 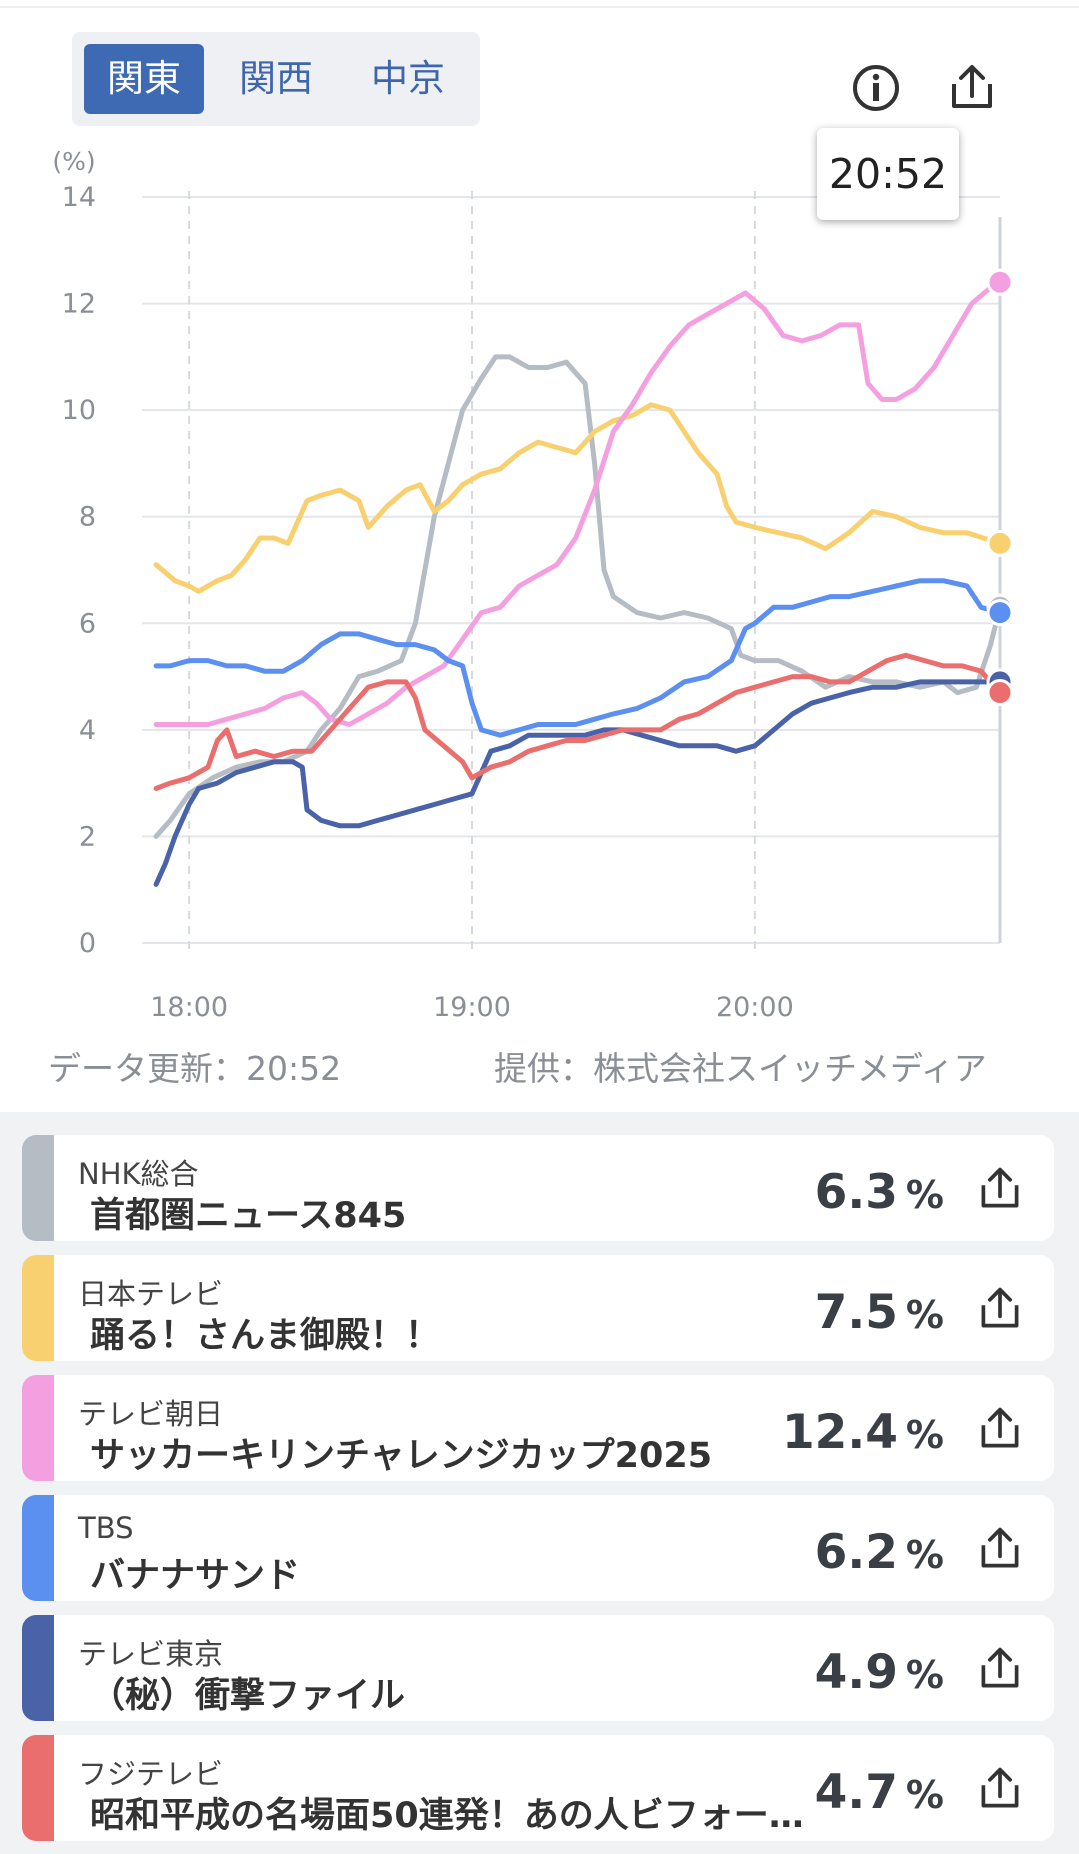 What do you see at coordinates (538, 1548) in the screenshot?
I see `channel-card-tbs: TBS バナナサンド 6.2%` at bounding box center [538, 1548].